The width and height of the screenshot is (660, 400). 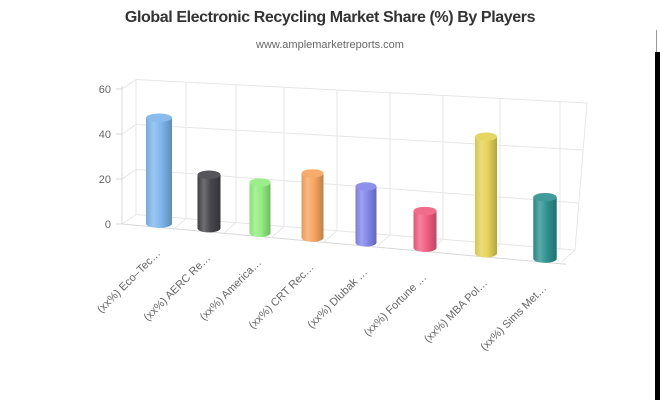 I want to click on y-axis-labels: 0 20 40 60, so click(x=105, y=157).